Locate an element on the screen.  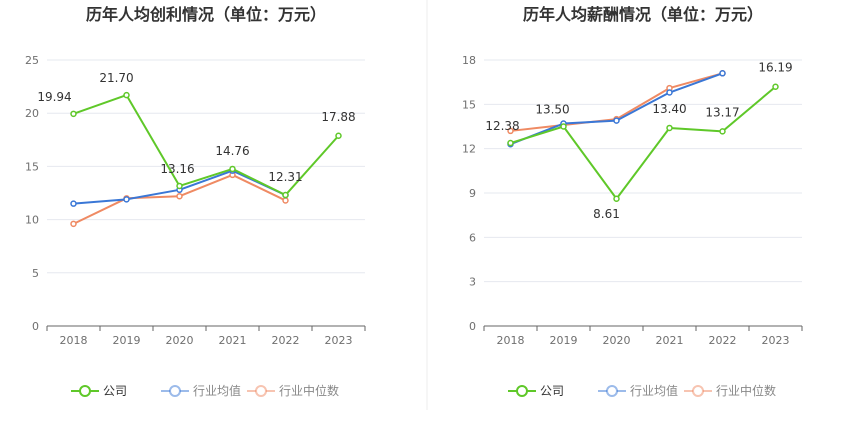
y-tick-label: 3 is located at coordinates (472, 282).